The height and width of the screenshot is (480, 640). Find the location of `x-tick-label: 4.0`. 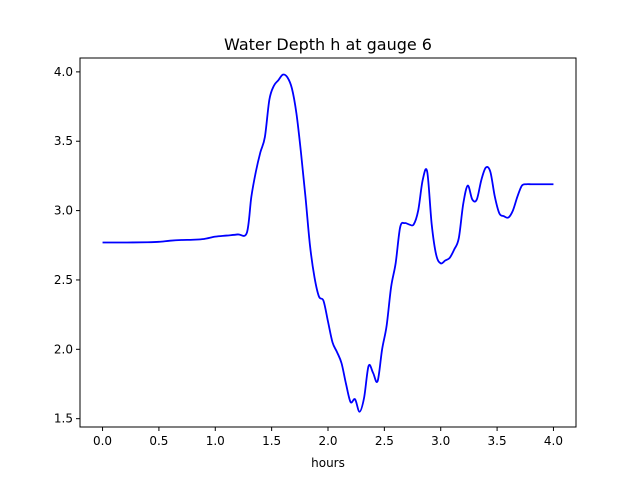

x-tick-label: 4.0 is located at coordinates (553, 441).